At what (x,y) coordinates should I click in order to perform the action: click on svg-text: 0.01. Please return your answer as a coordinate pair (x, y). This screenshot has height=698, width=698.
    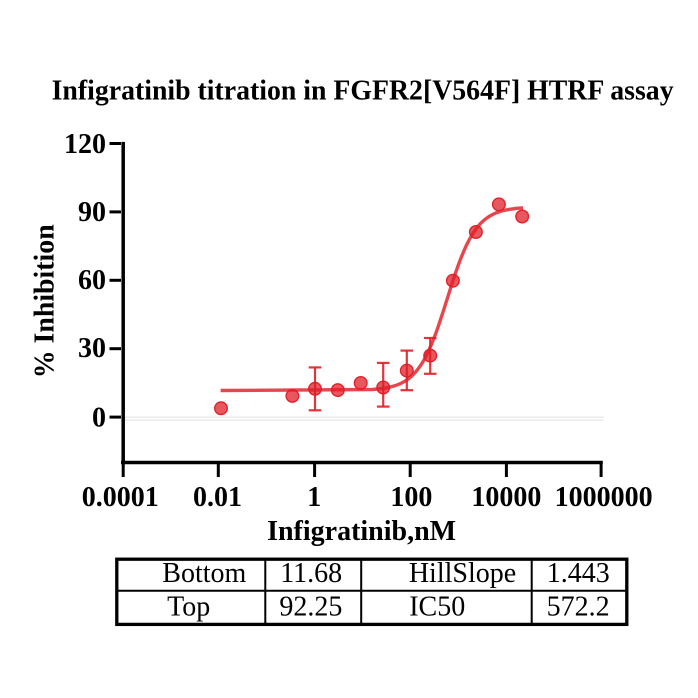
    Looking at the image, I should click on (217, 497).